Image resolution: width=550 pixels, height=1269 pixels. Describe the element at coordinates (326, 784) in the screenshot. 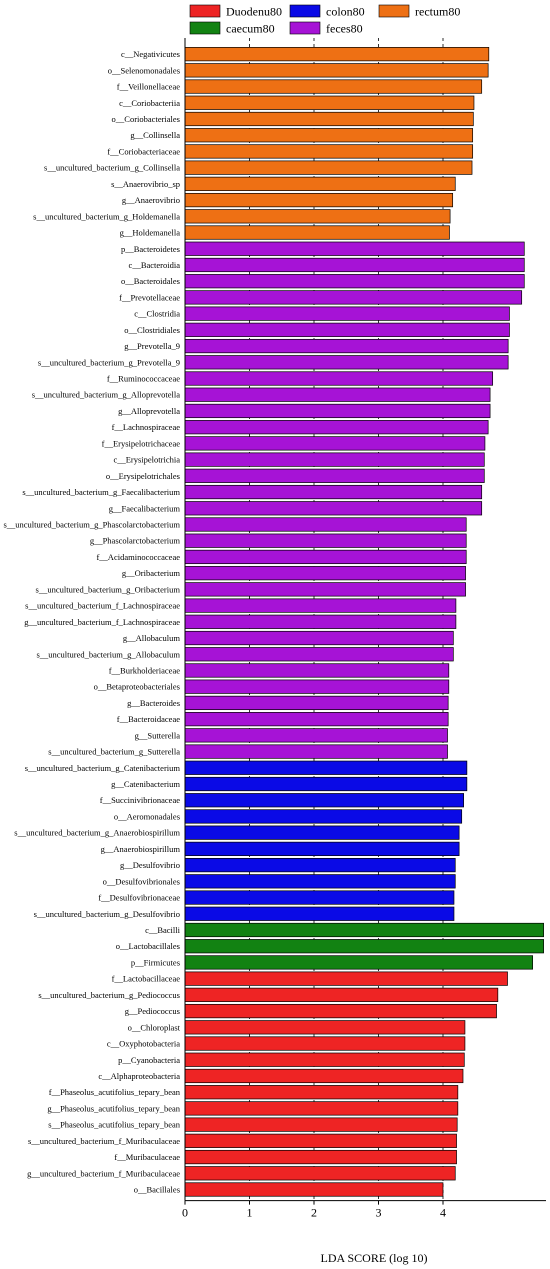

I see `bar-g__Catenibacterium` at that location.